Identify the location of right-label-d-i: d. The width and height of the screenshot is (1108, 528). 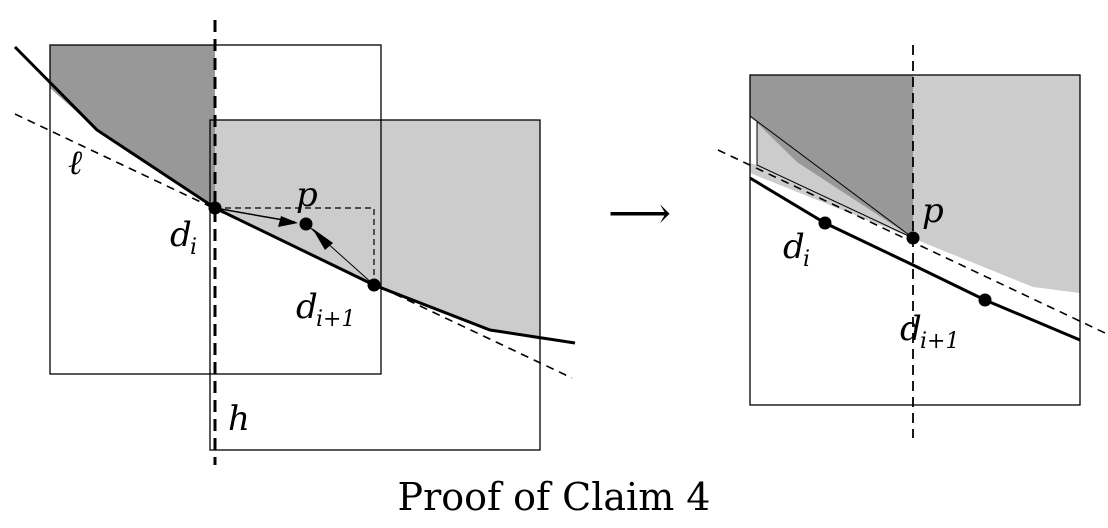
(794, 247).